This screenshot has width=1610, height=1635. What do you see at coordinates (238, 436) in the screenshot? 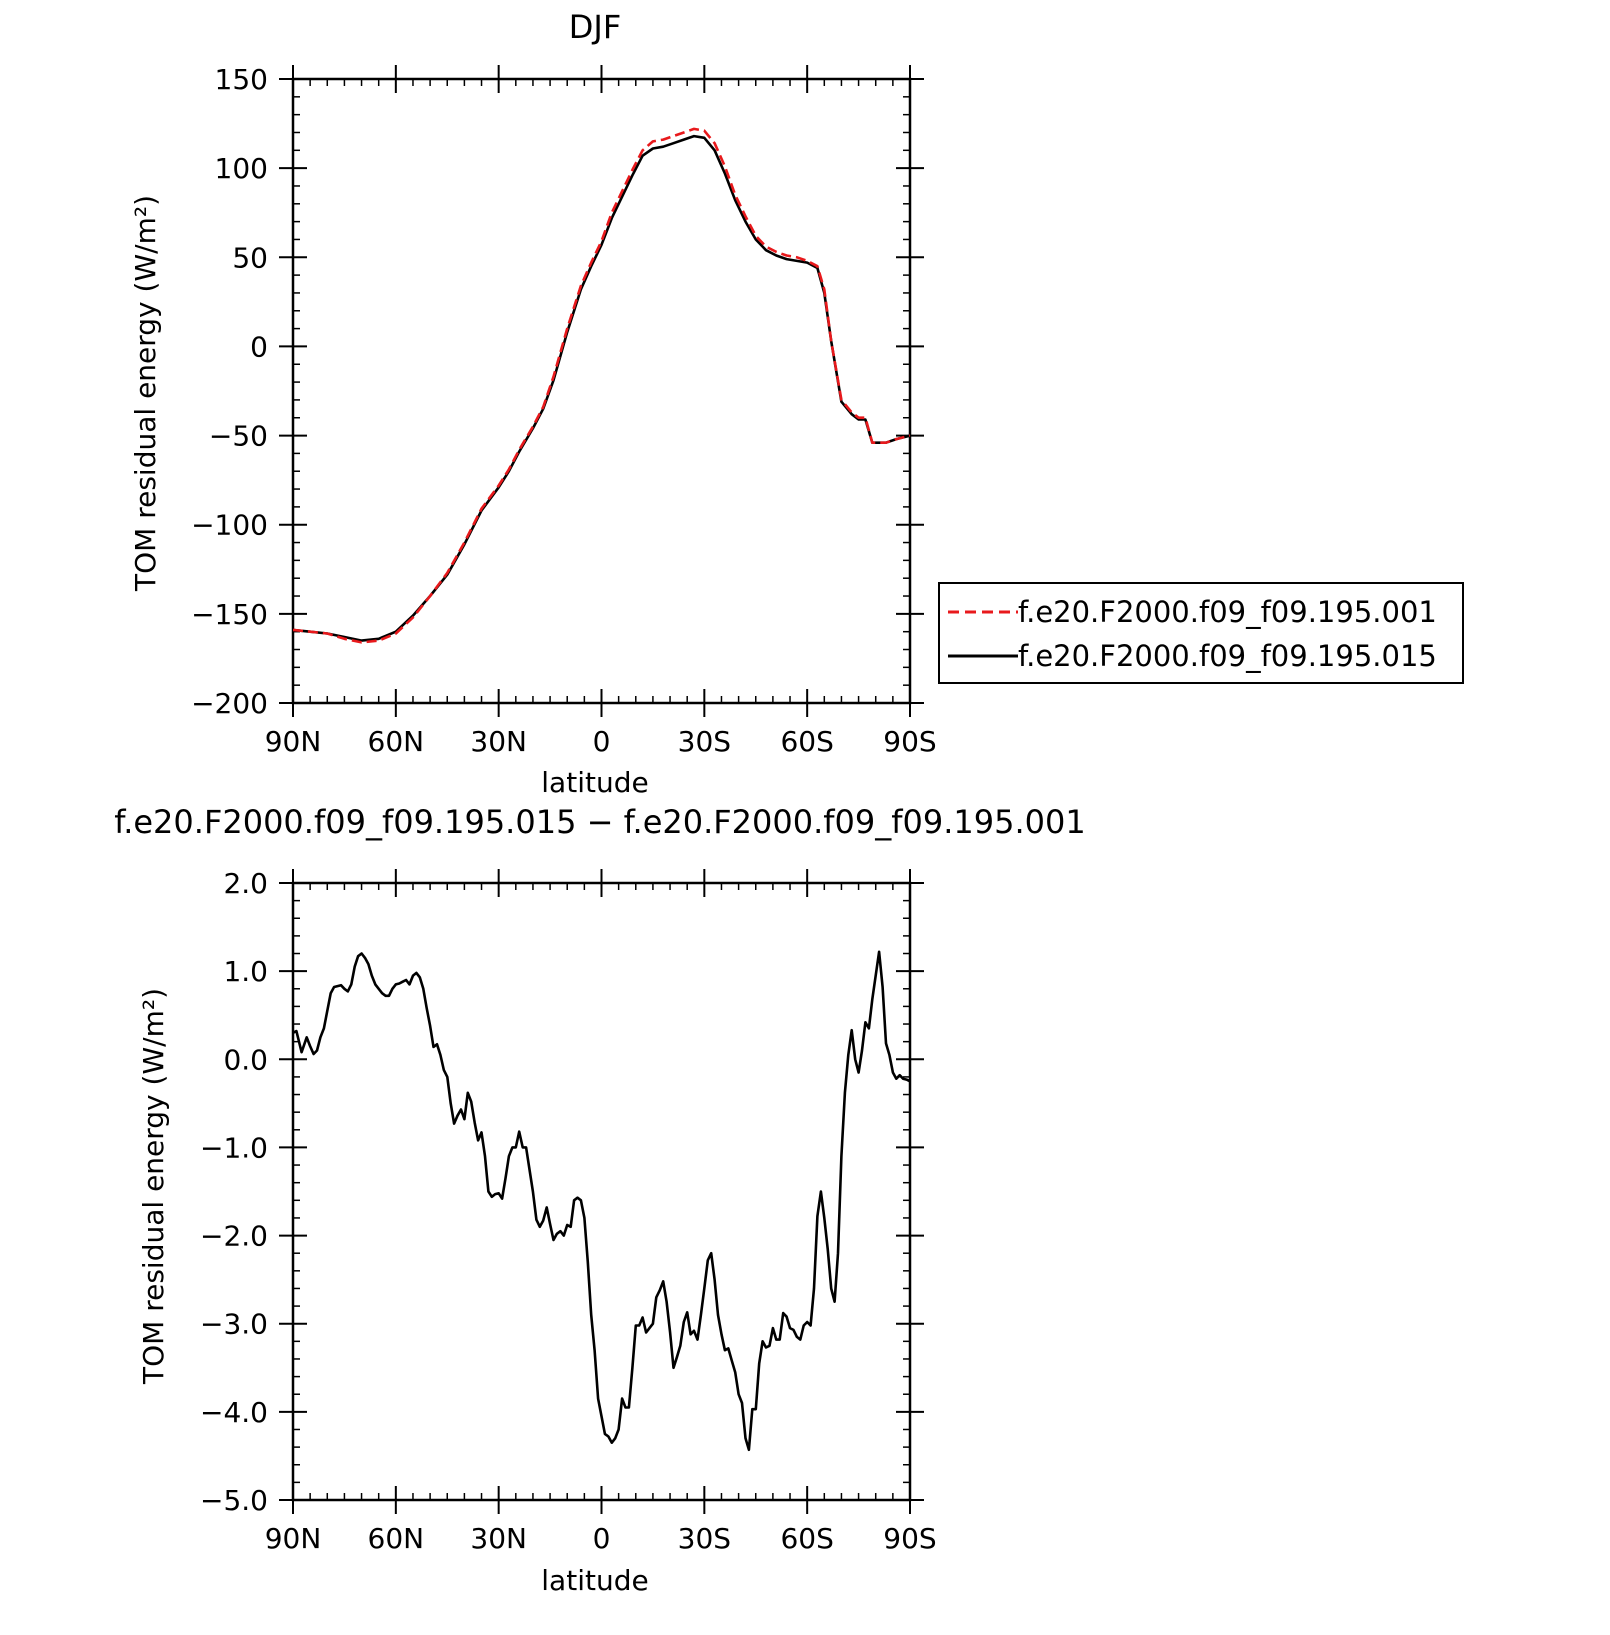
I see `y-tick-label: −50` at bounding box center [238, 436].